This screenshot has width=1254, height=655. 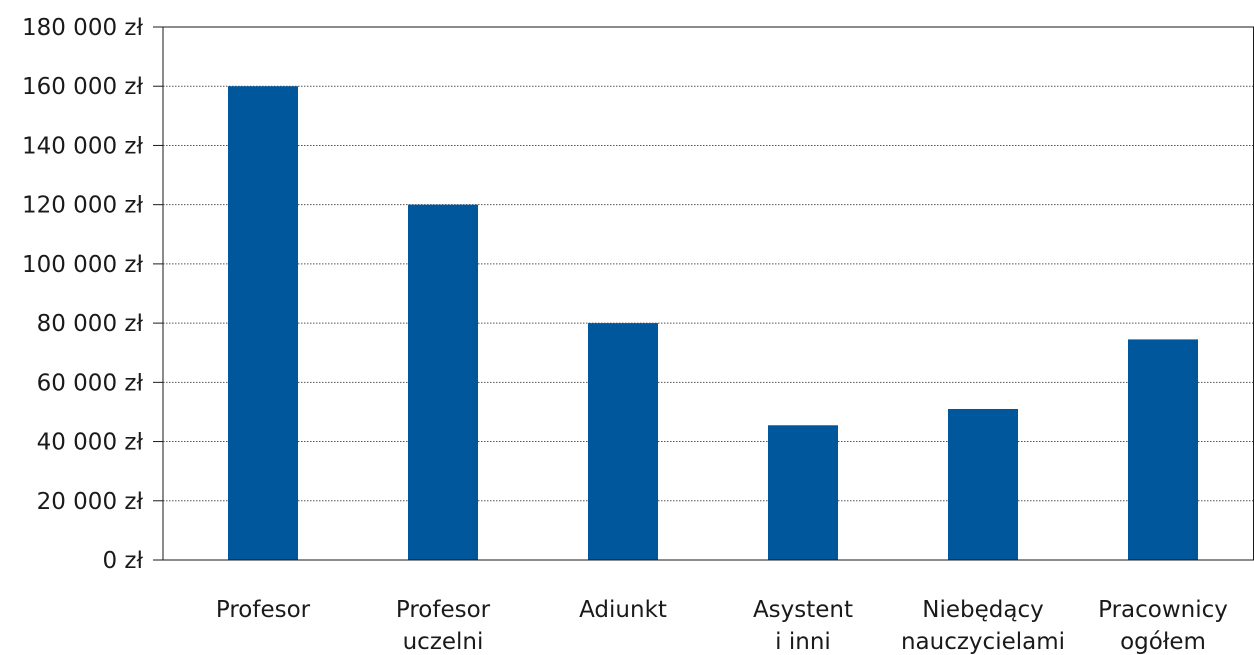 What do you see at coordinates (443, 626) in the screenshot?
I see `x-category-label: Profesor uczelni` at bounding box center [443, 626].